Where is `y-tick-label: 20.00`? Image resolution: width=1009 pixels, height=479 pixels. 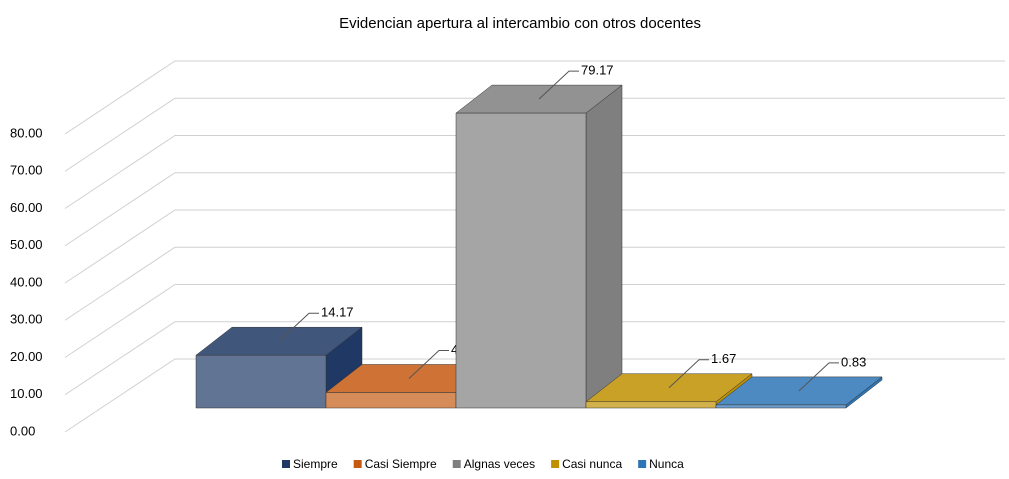 y-tick-label: 20.00 is located at coordinates (26, 356).